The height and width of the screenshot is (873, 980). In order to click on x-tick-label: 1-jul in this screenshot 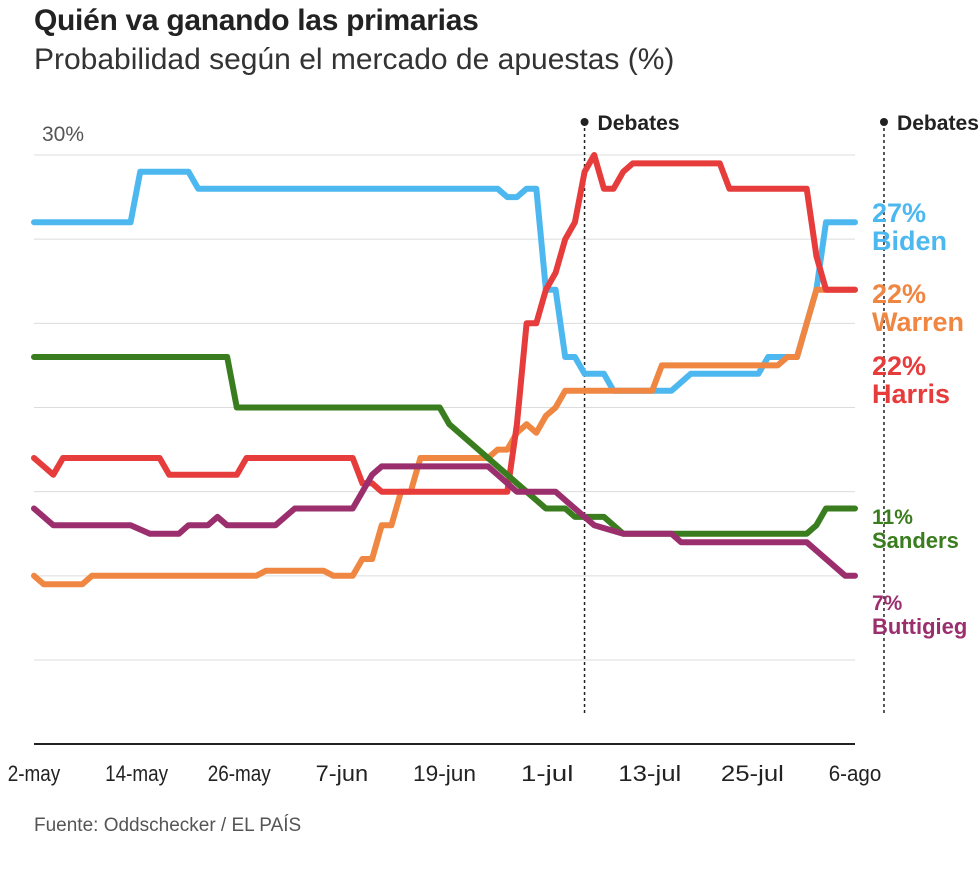, I will do `click(547, 773)`.